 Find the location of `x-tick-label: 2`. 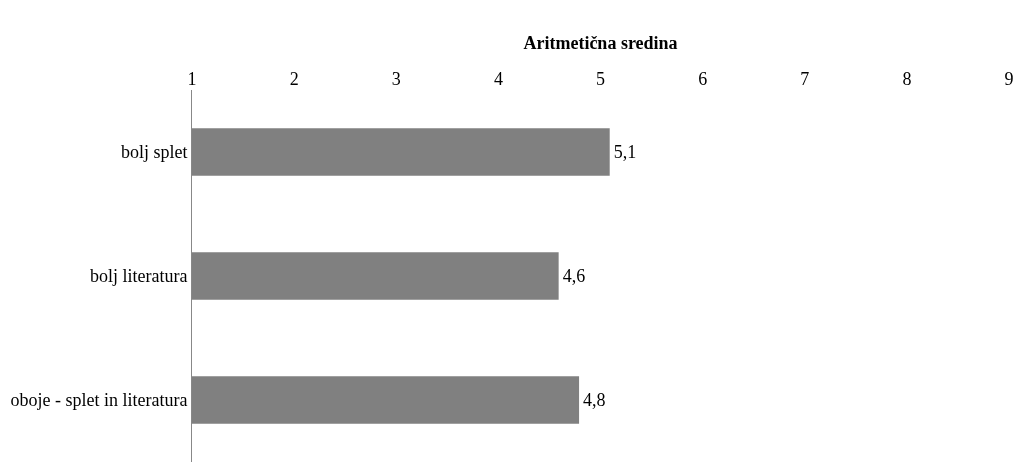

x-tick-label: 2 is located at coordinates (294, 79).